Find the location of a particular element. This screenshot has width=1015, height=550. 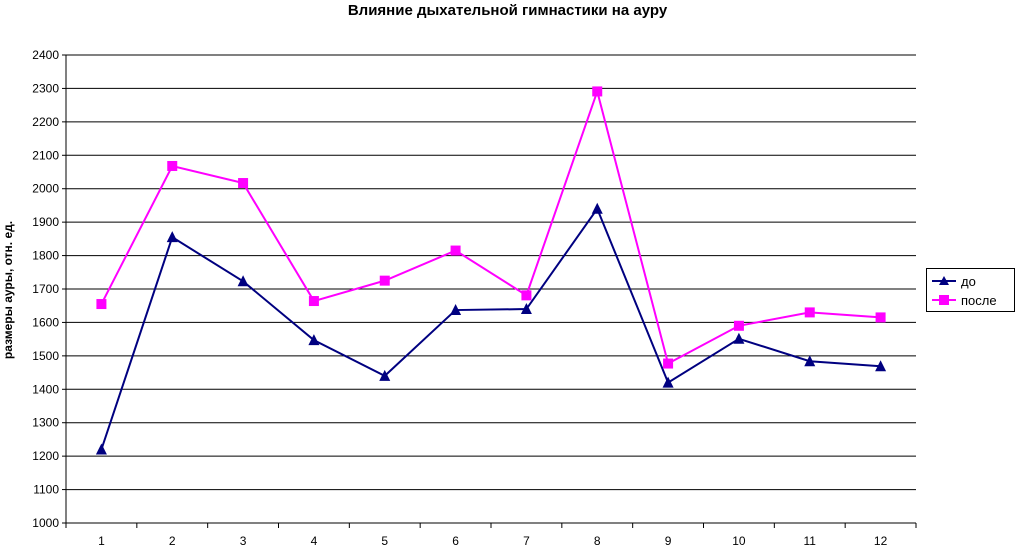

y-tick-label: 1400 is located at coordinates (45, 389).